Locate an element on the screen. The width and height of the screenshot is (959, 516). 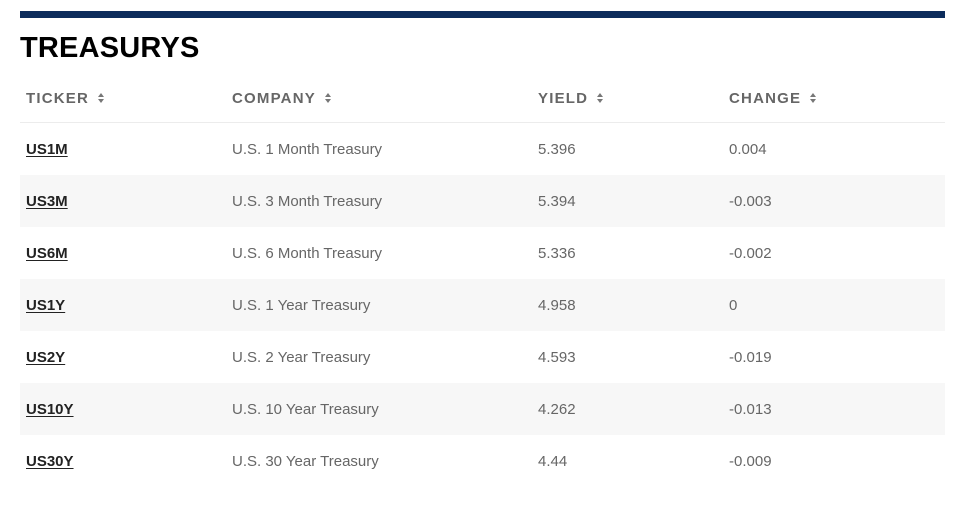
change-cell: -0.002 is located at coordinates (750, 253).